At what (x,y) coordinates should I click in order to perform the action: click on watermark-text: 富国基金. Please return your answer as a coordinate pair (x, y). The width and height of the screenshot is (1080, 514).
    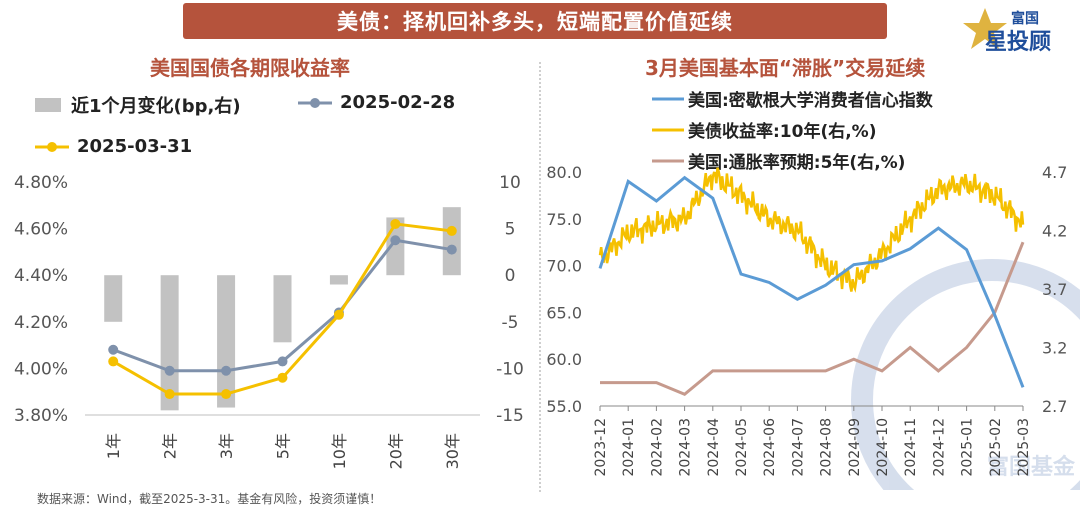
    Looking at the image, I should click on (1031, 467).